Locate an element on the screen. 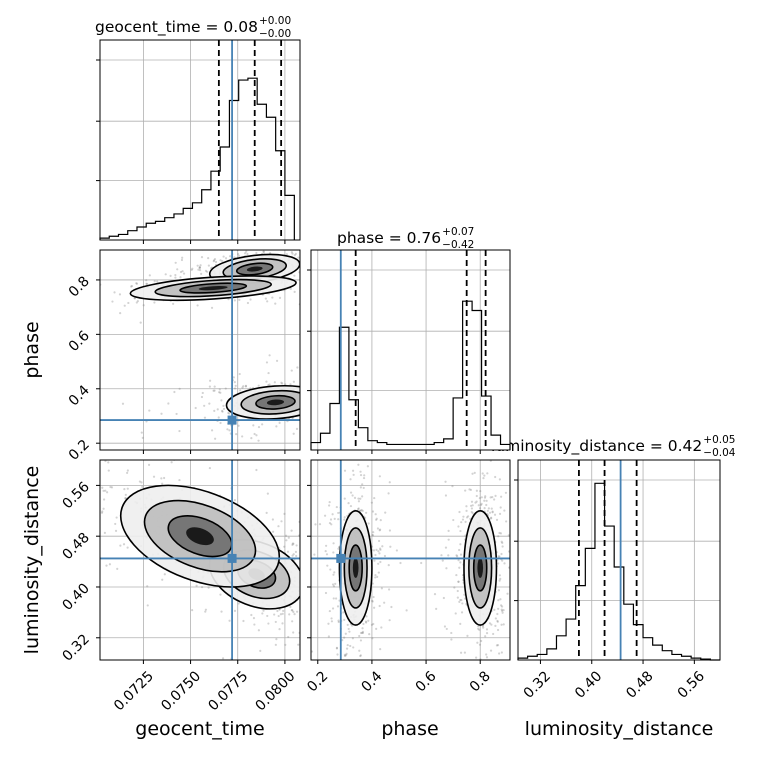  ytick-label-luminosity_distance-2: 0.48 is located at coordinates (75, 546).